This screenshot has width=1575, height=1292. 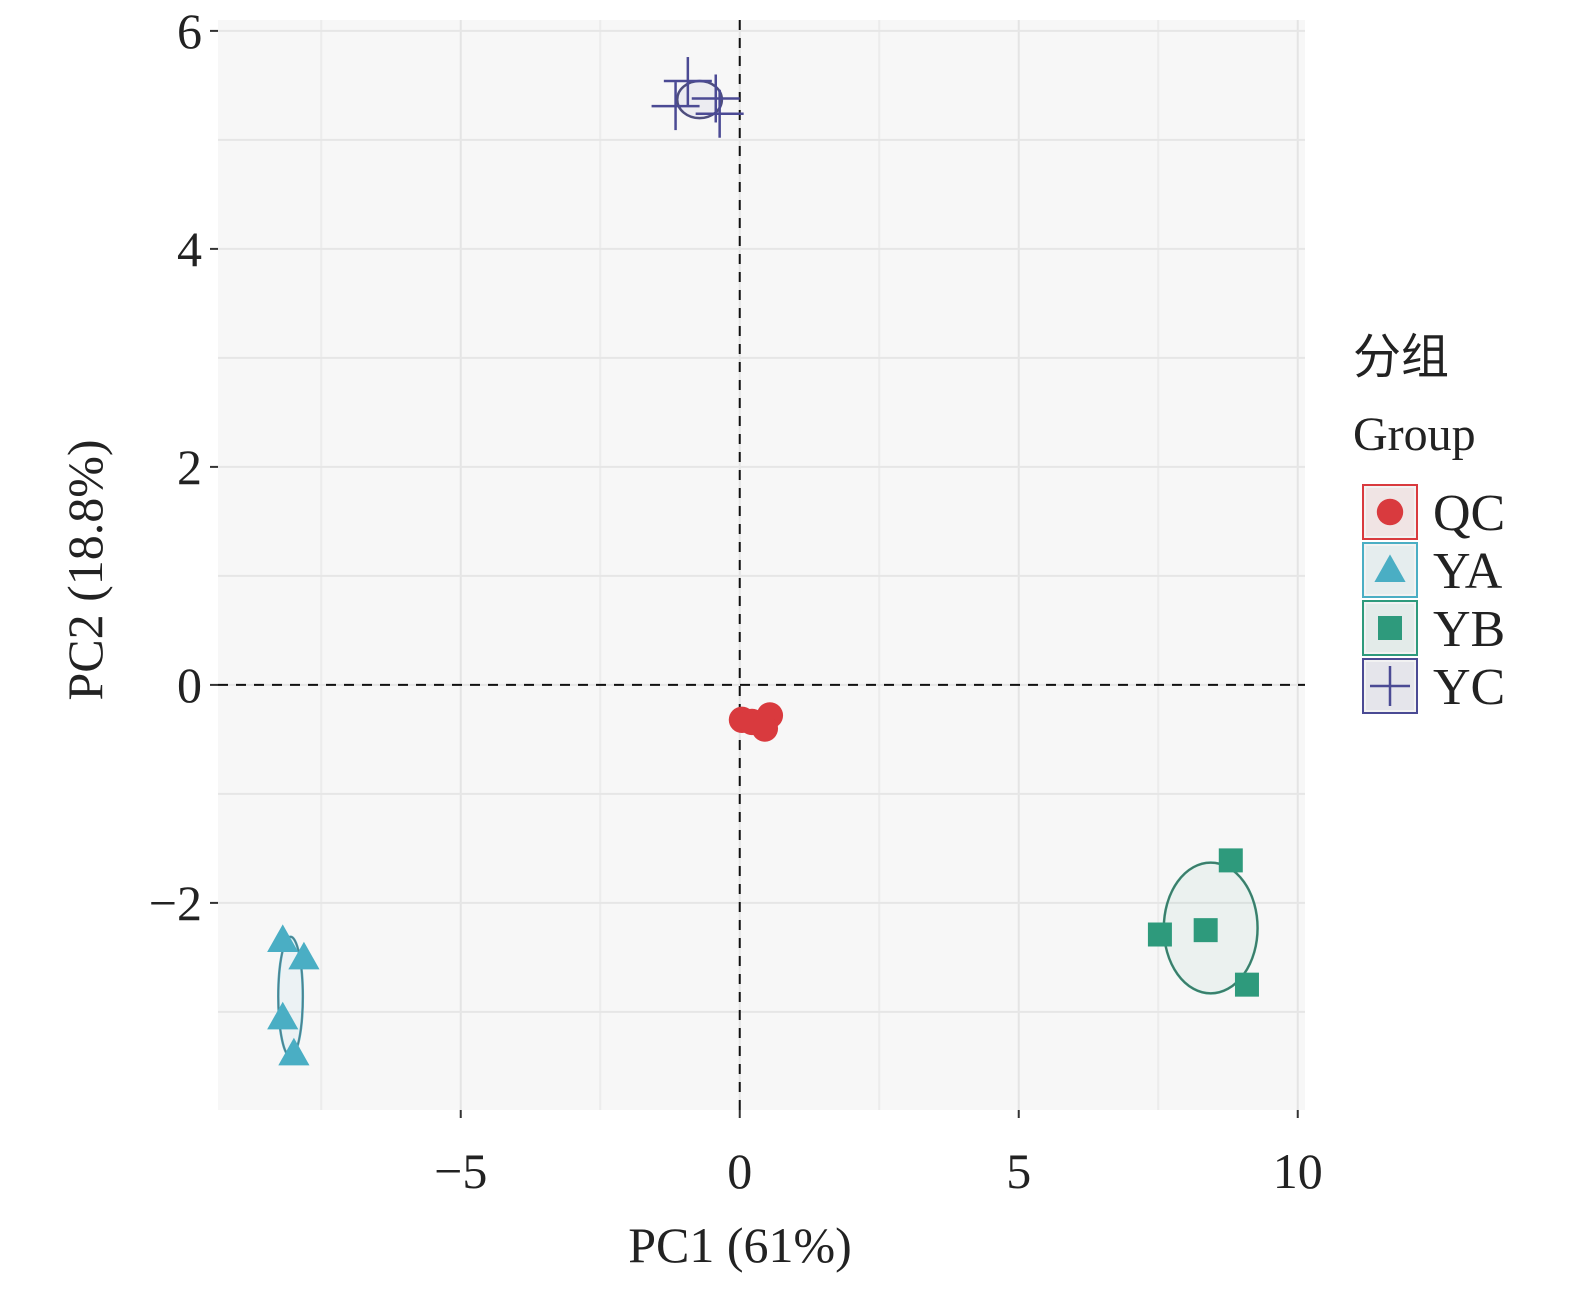 I want to click on legend-item-ya: YA, so click(x=1432, y=571).